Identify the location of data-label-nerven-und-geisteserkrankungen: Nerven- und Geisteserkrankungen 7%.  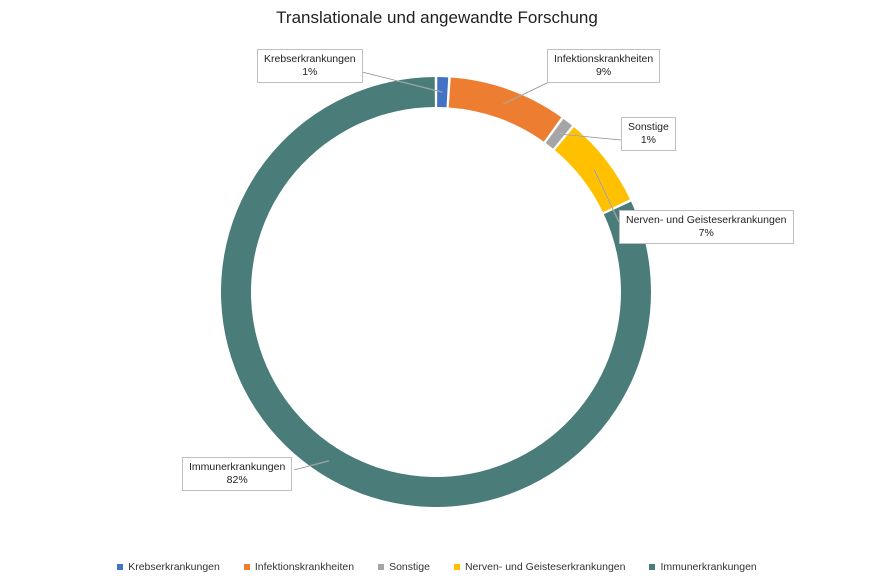
(706, 227).